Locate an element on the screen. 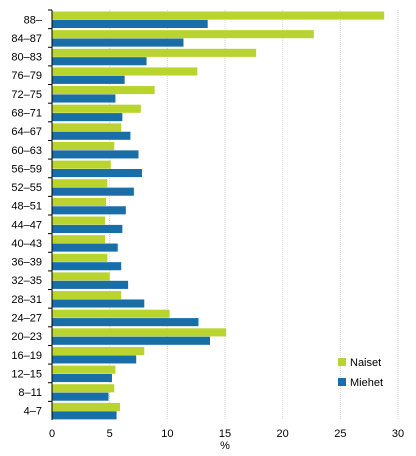 The height and width of the screenshot is (456, 416). y-tick-label: 60–63 is located at coordinates (26, 151).